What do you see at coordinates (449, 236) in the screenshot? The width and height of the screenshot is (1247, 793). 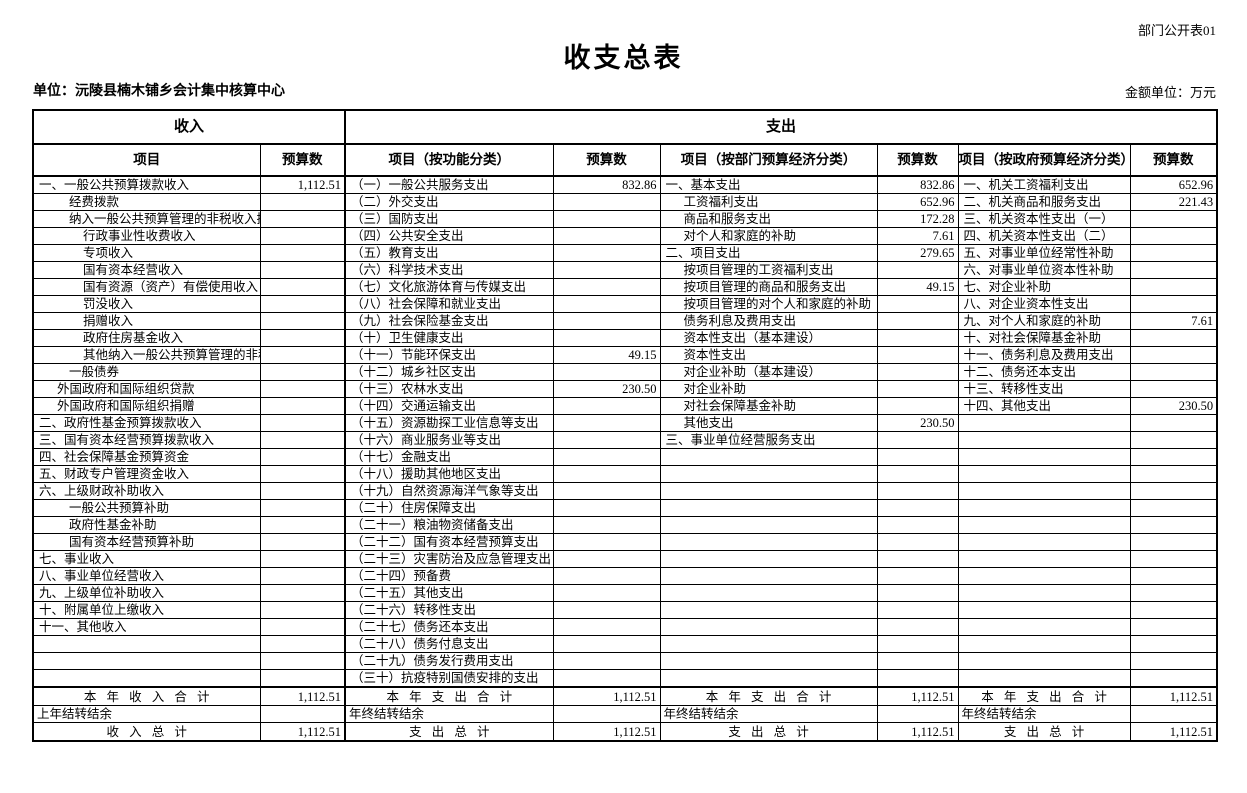 I see `item-cell: （四）公共安全支出` at bounding box center [449, 236].